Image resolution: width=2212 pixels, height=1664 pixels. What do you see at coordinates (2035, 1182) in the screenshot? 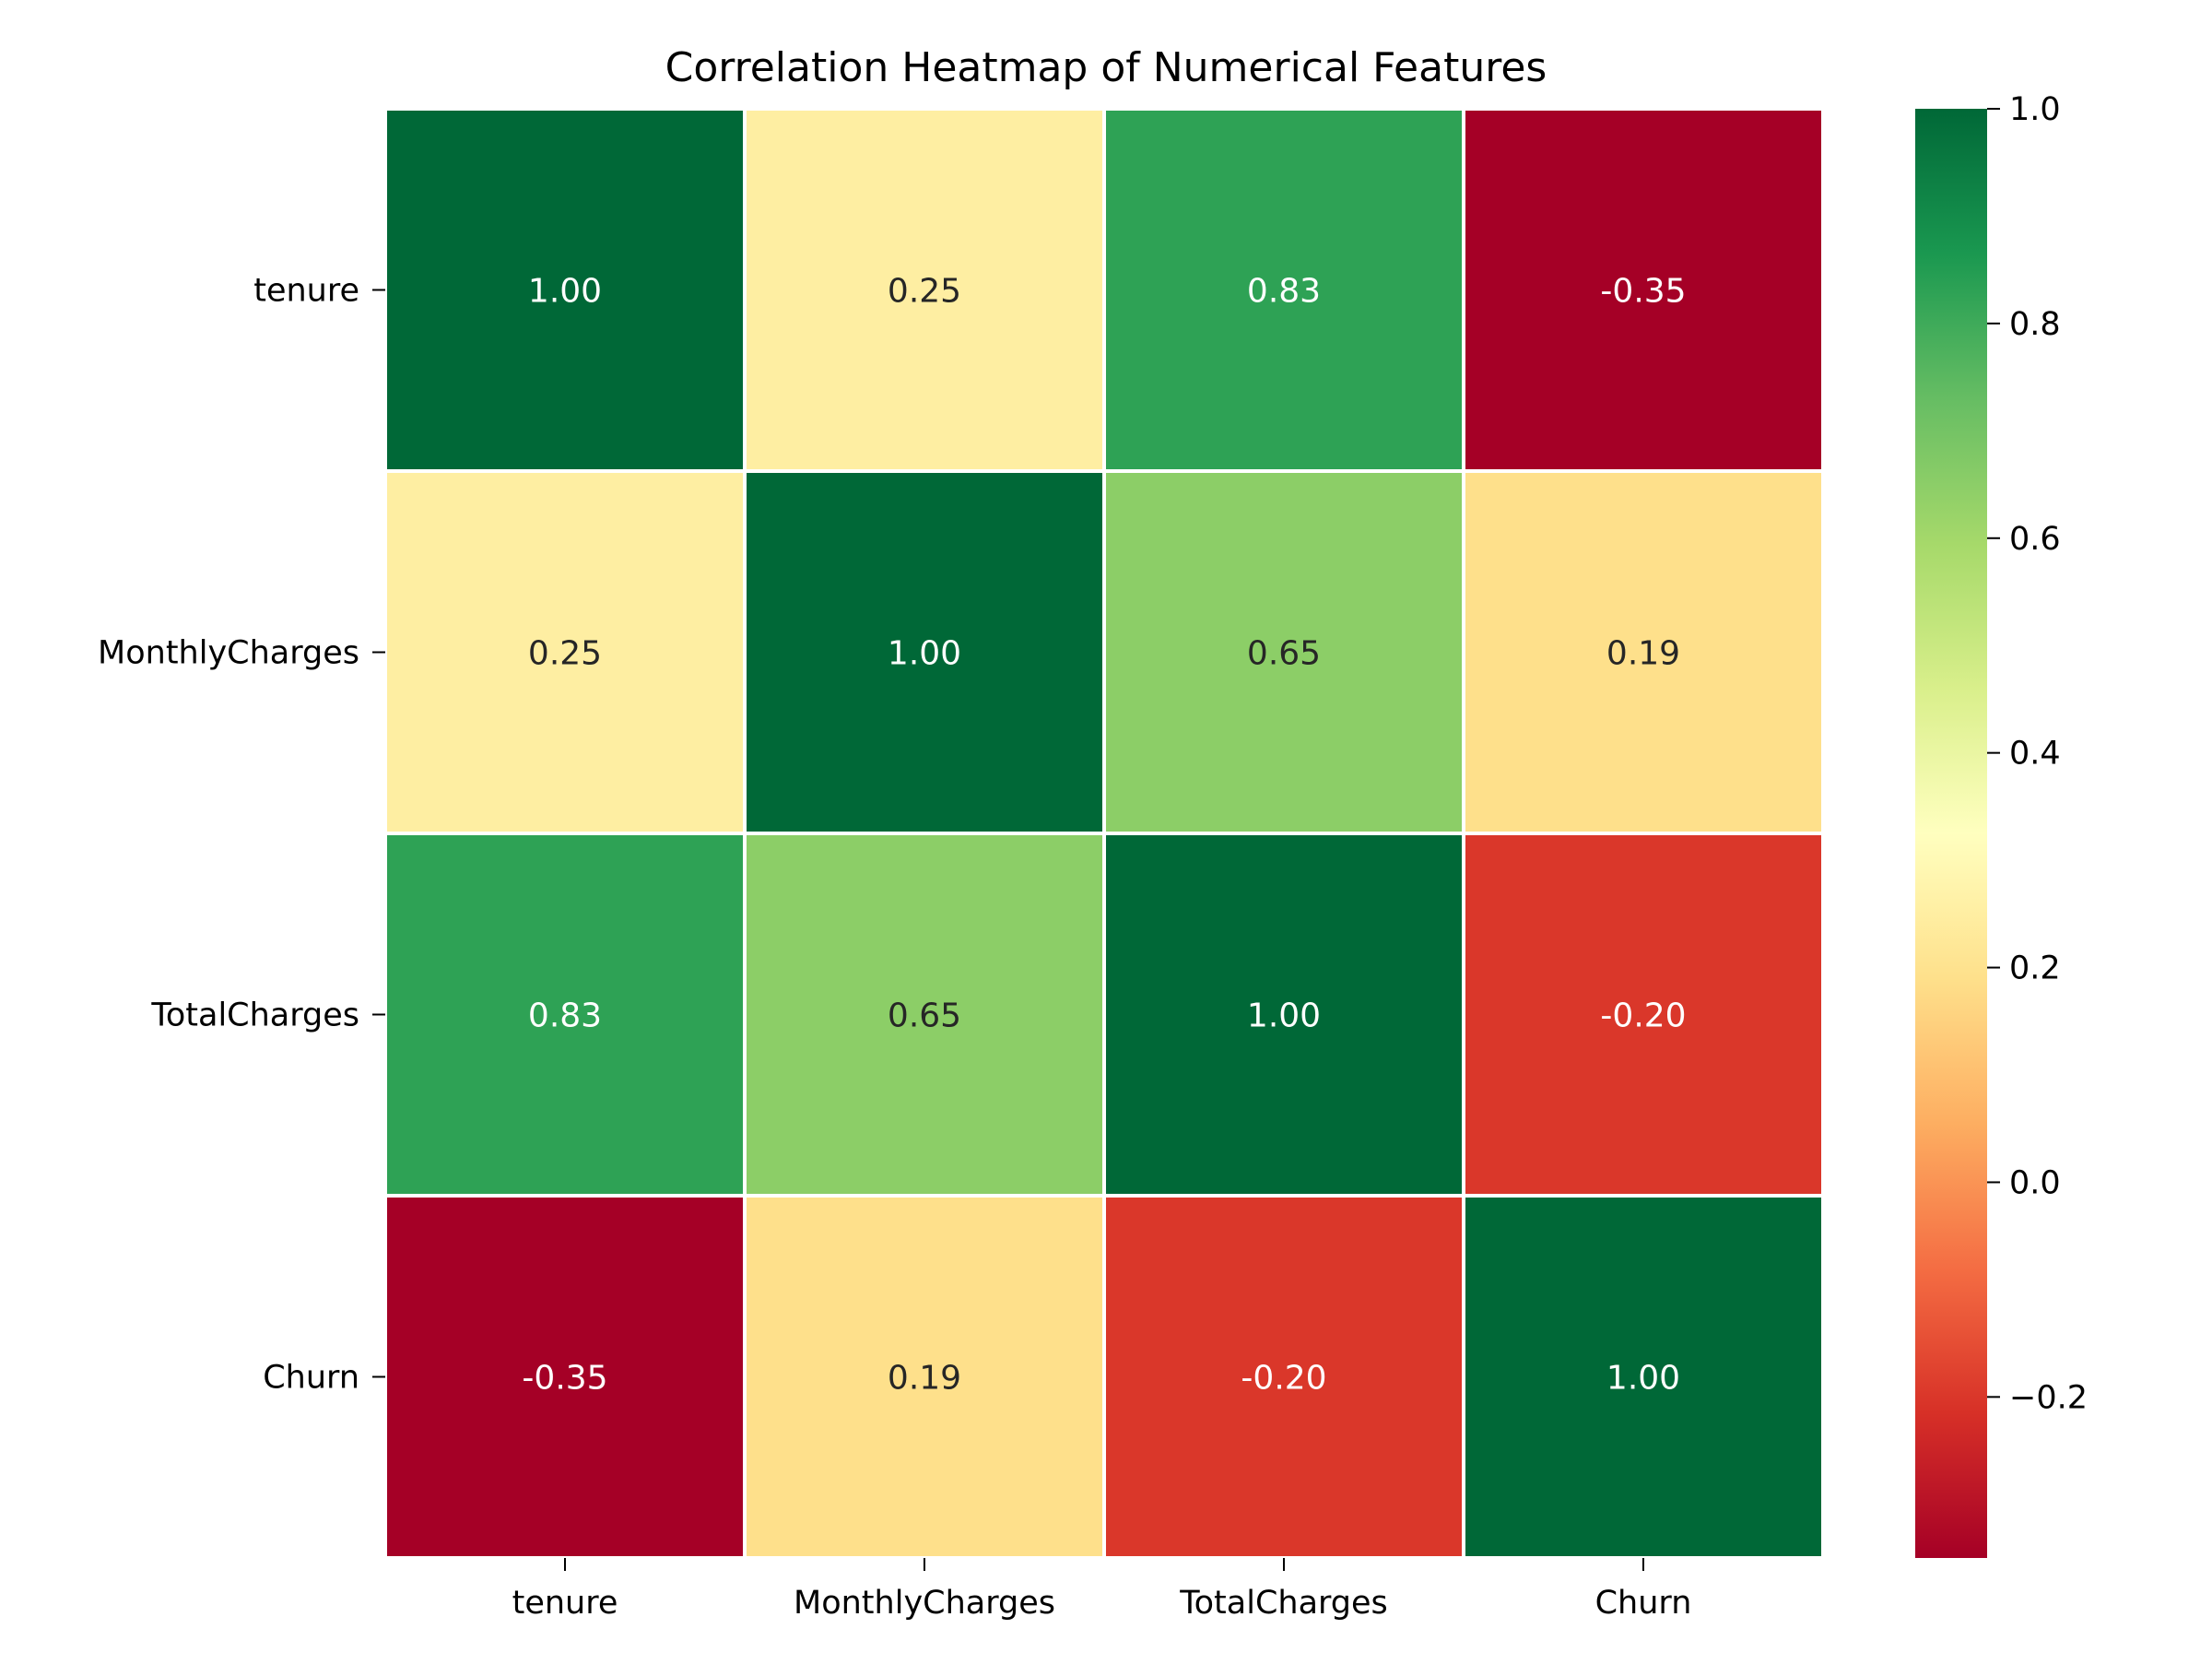
I see `colorbar-tick-label-5: 0.0` at bounding box center [2035, 1182].